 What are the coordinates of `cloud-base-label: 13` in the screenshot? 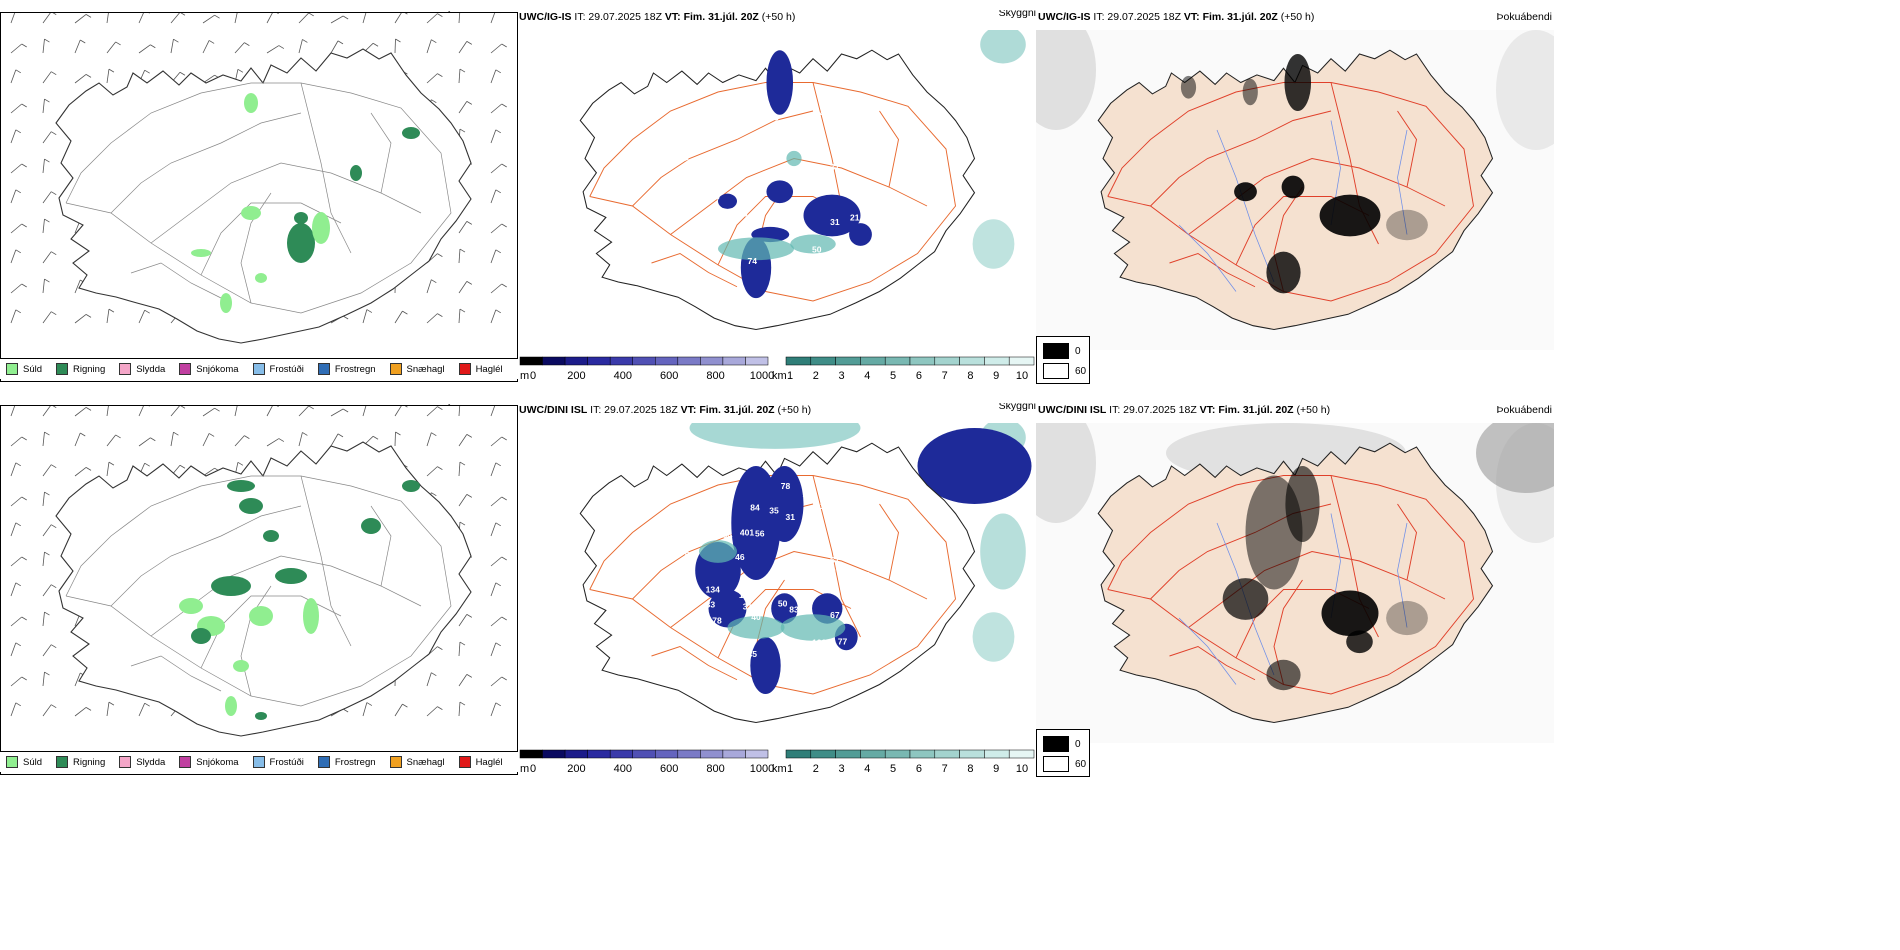 It's located at (774, 118).